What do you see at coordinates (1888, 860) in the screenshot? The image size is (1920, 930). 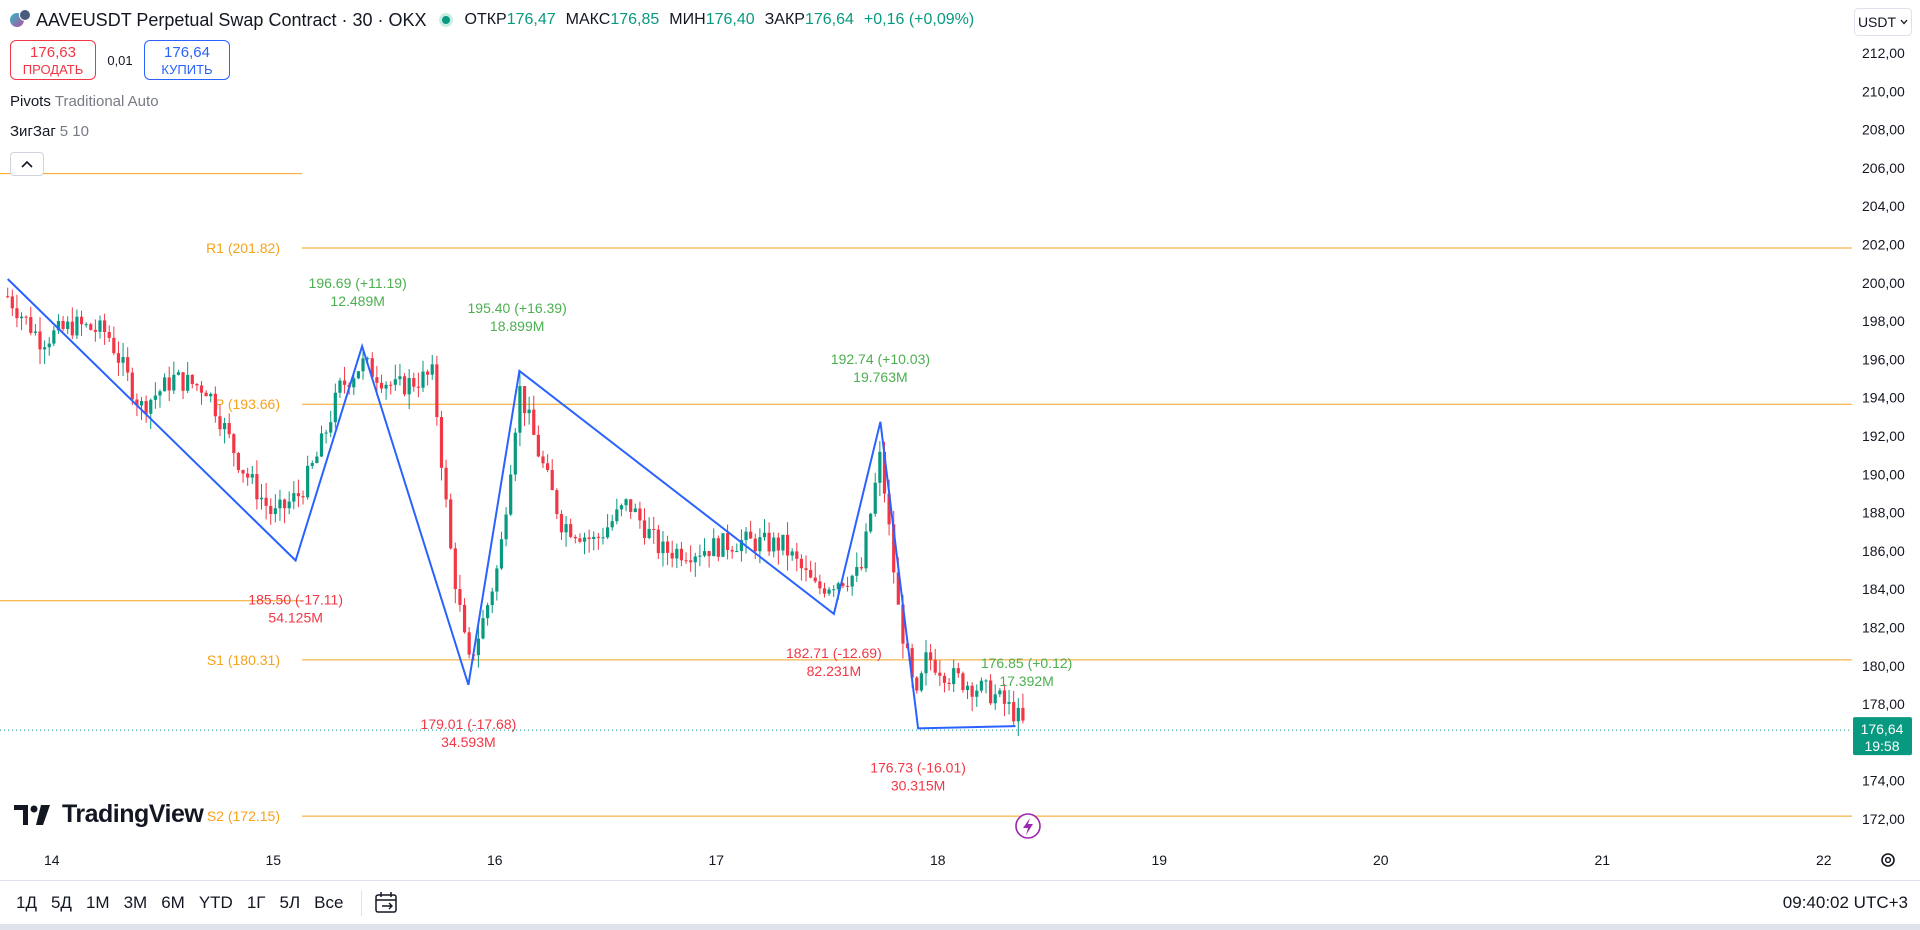 I see `gear-icon` at bounding box center [1888, 860].